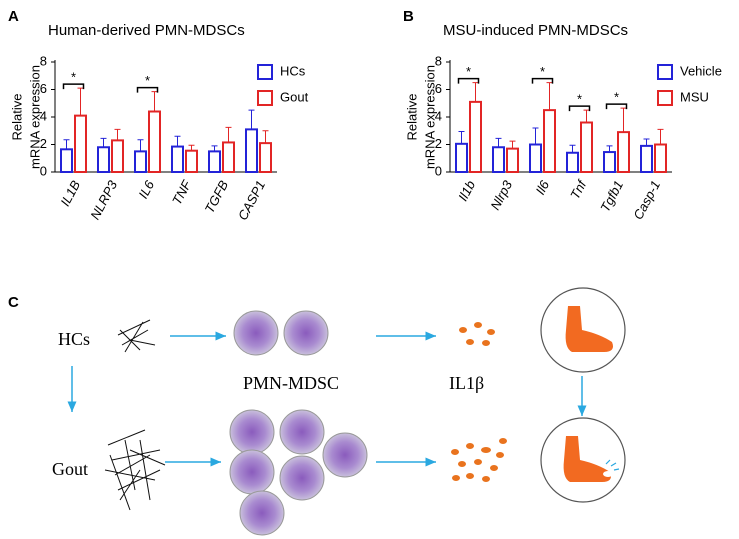  I want to click on cytokine-dots, so click(479, 402).